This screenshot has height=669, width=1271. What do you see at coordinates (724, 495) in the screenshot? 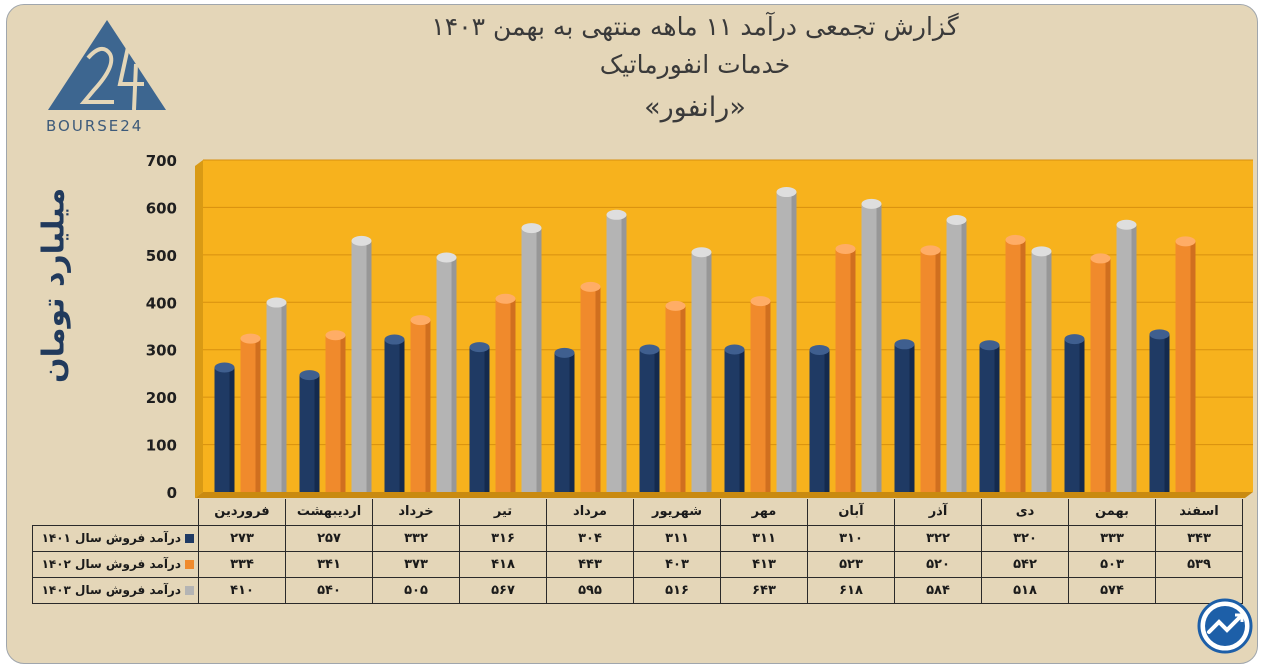
I see `plot-floor` at bounding box center [724, 495].